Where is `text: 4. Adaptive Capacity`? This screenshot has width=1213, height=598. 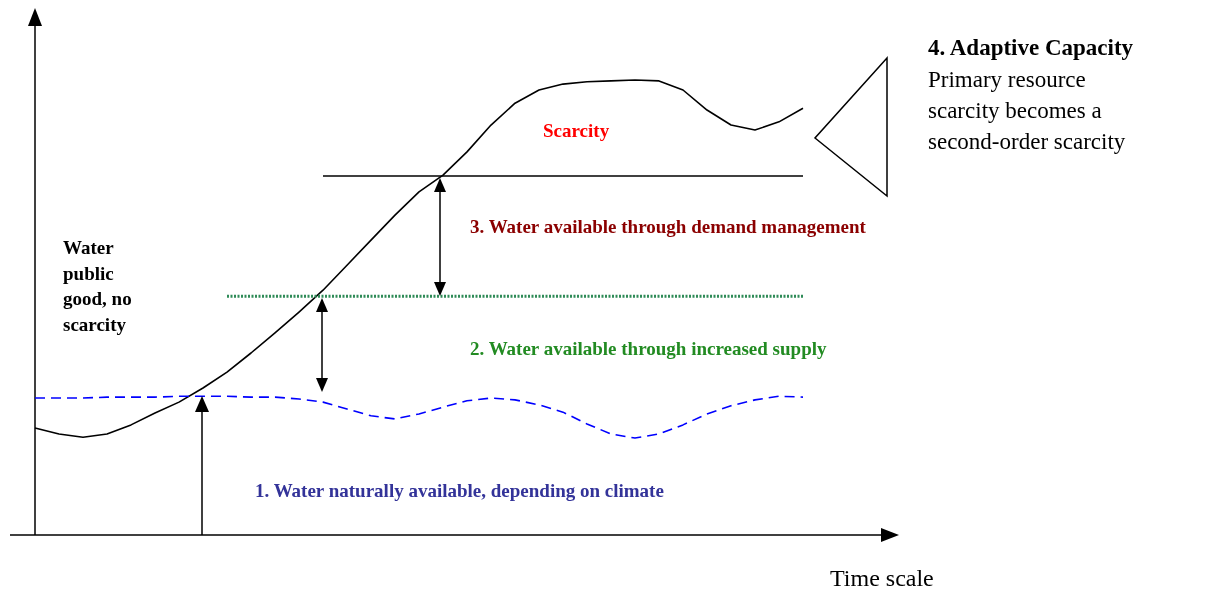
text: 4. Adaptive Capacity is located at coordinates (1031, 47).